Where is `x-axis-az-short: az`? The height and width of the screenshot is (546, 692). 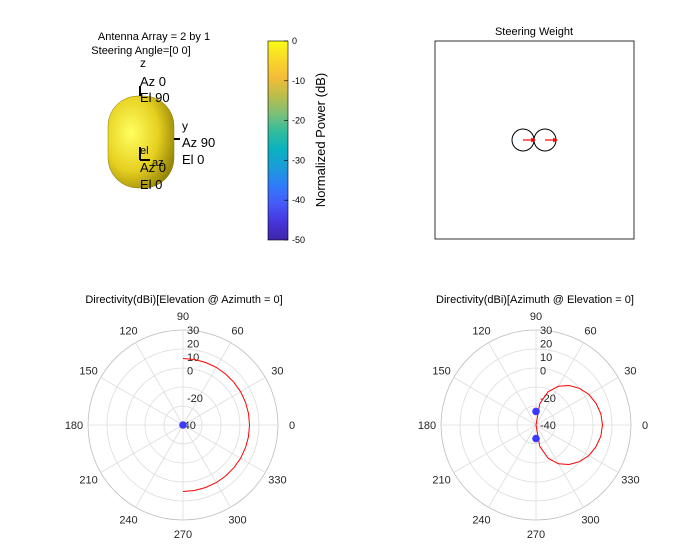
x-axis-az-short: az is located at coordinates (158, 163).